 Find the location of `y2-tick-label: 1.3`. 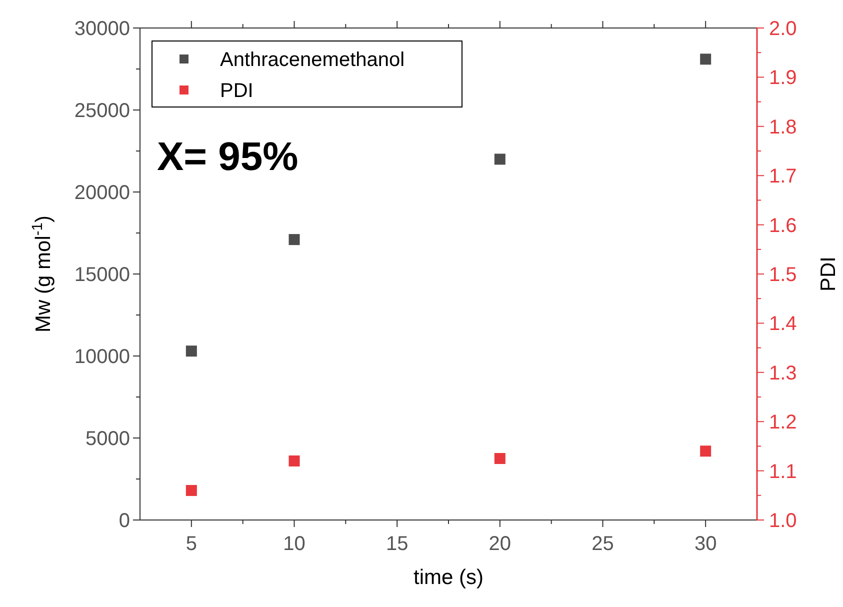

y2-tick-label: 1.3 is located at coordinates (783, 373).